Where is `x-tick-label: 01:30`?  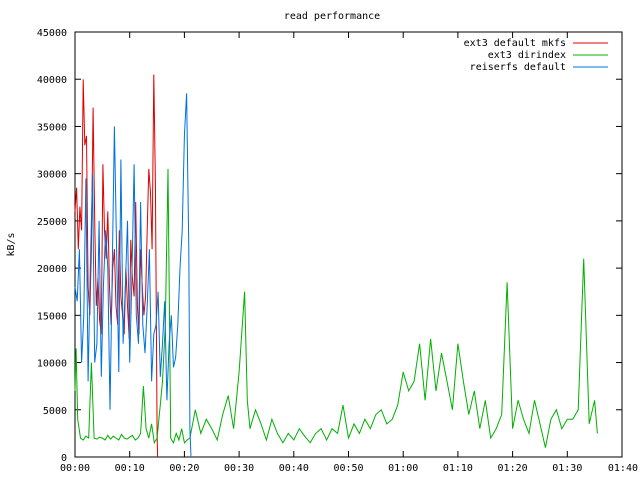
x-tick-label: 01:30 is located at coordinates (567, 468).